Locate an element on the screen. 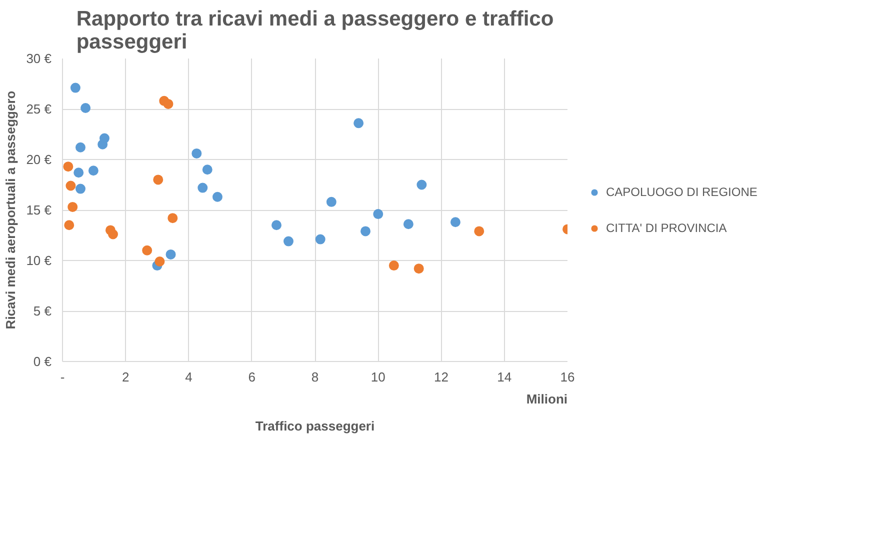 Image resolution: width=871 pixels, height=538 pixels. x-tick-label: 16 is located at coordinates (567, 377).